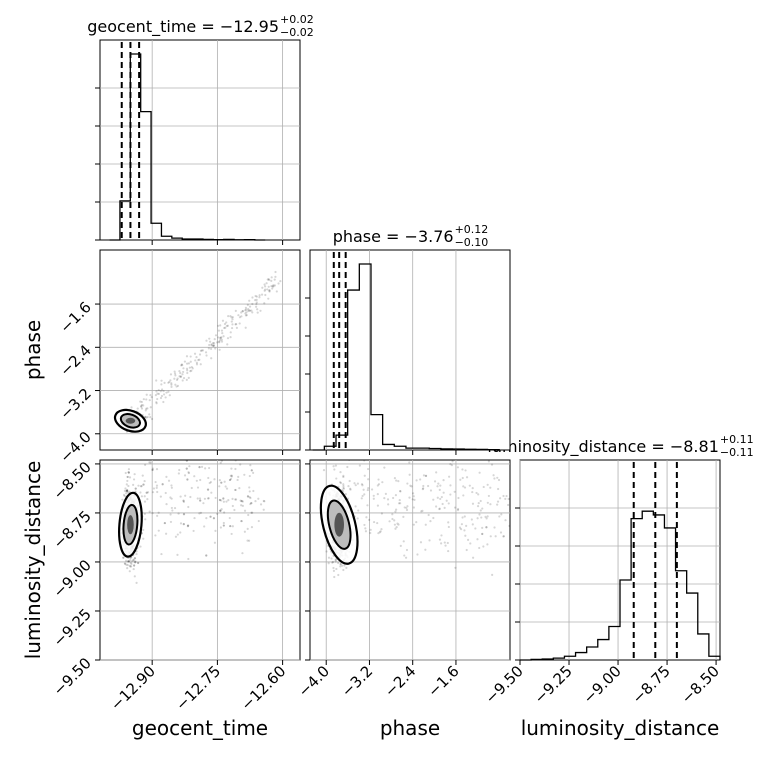 This screenshot has width=760, height=760. I want to click on y-tick-label-luminosity_distance: −9.50, so click(72, 676).